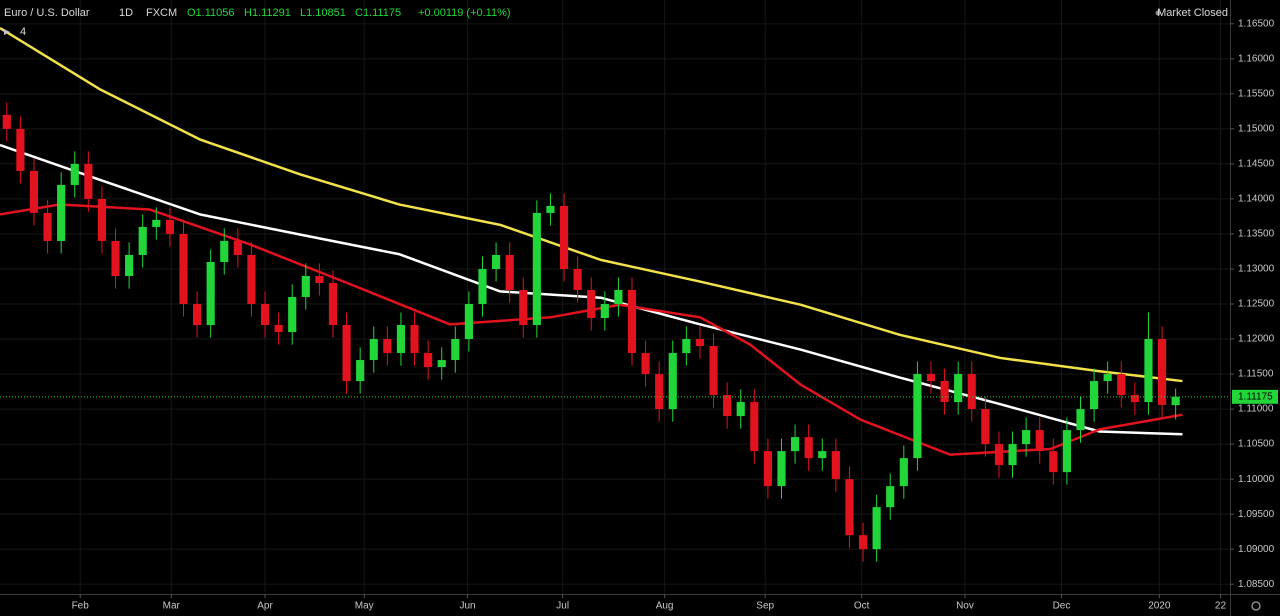  I want to click on x-tick-label: Nov, so click(965, 606).